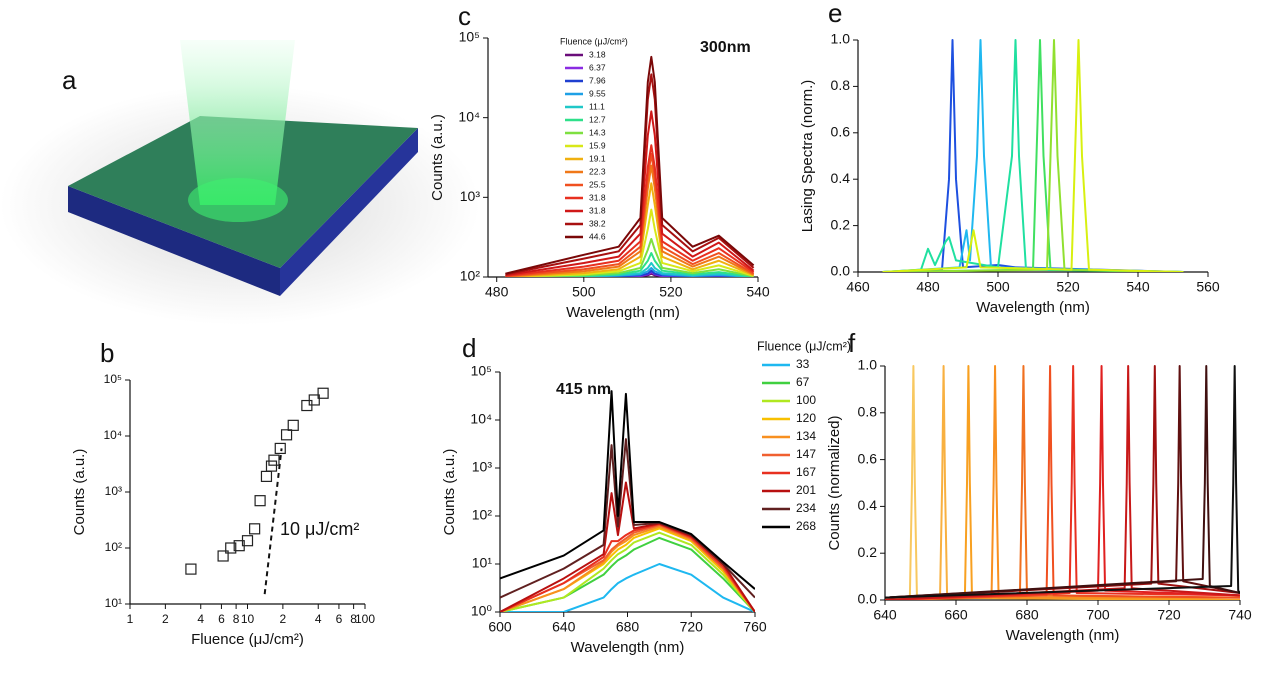 The height and width of the screenshot is (679, 1268). I want to click on x-tick-label: 600, so click(500, 627).